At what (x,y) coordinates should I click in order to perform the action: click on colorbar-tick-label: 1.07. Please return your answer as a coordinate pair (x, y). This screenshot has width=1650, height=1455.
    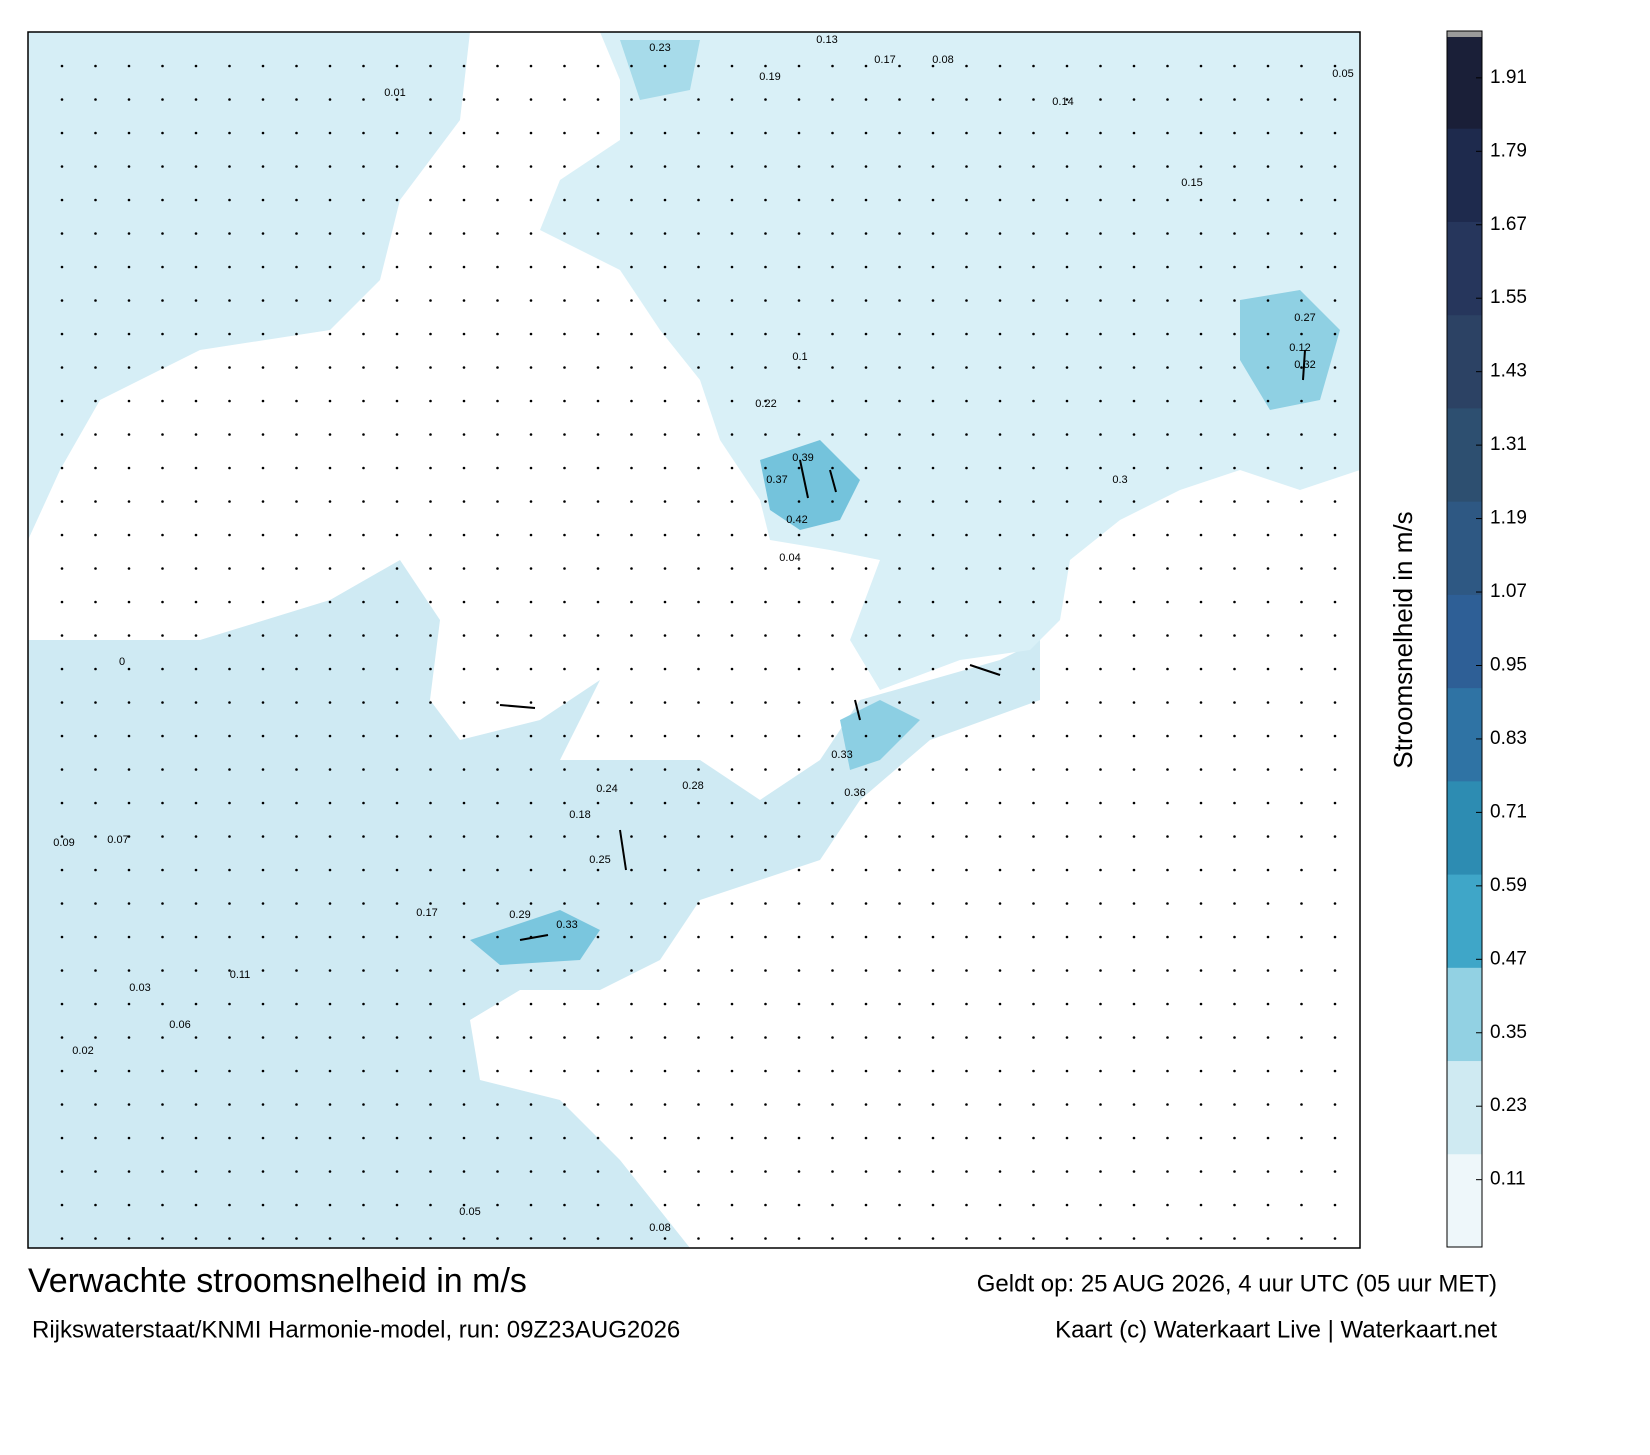
    Looking at the image, I should click on (1508, 591).